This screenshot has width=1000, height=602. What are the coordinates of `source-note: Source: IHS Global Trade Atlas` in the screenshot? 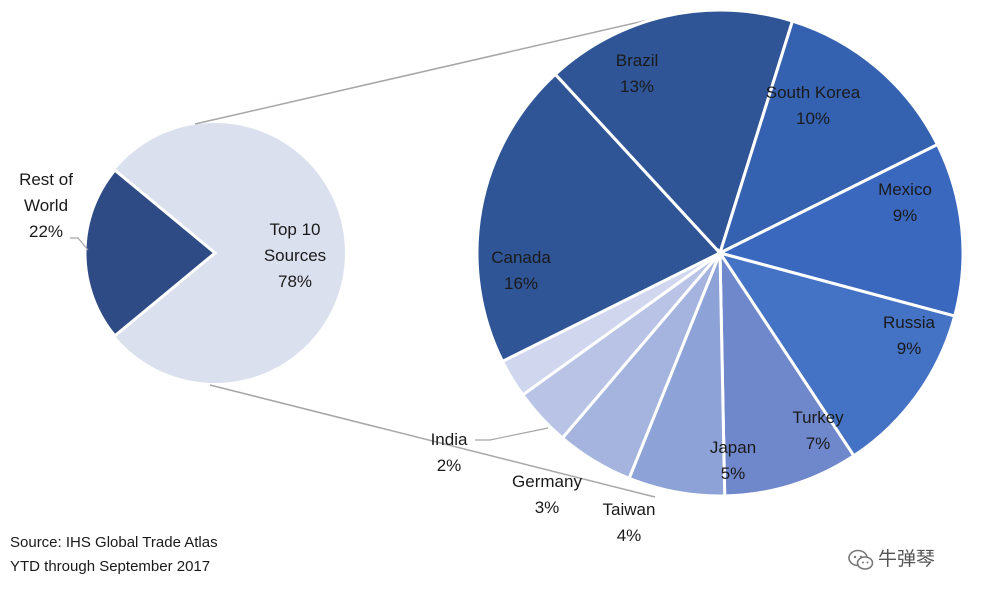 It's located at (114, 542).